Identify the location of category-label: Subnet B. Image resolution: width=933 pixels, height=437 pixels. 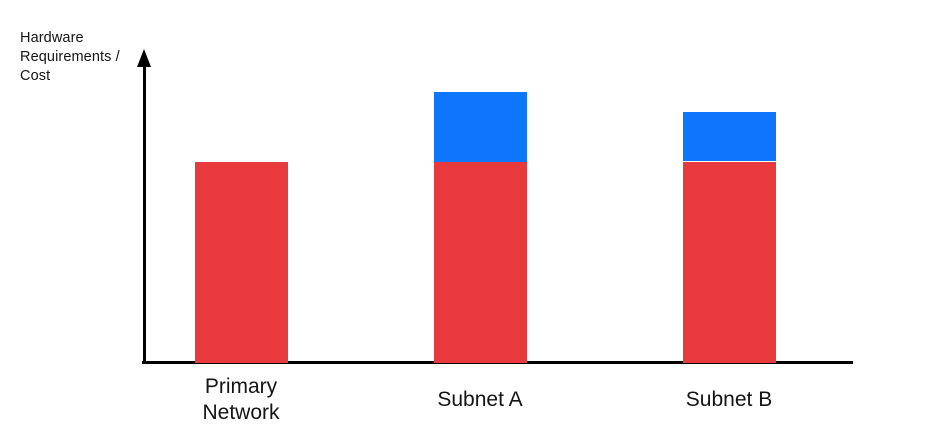
(729, 399).